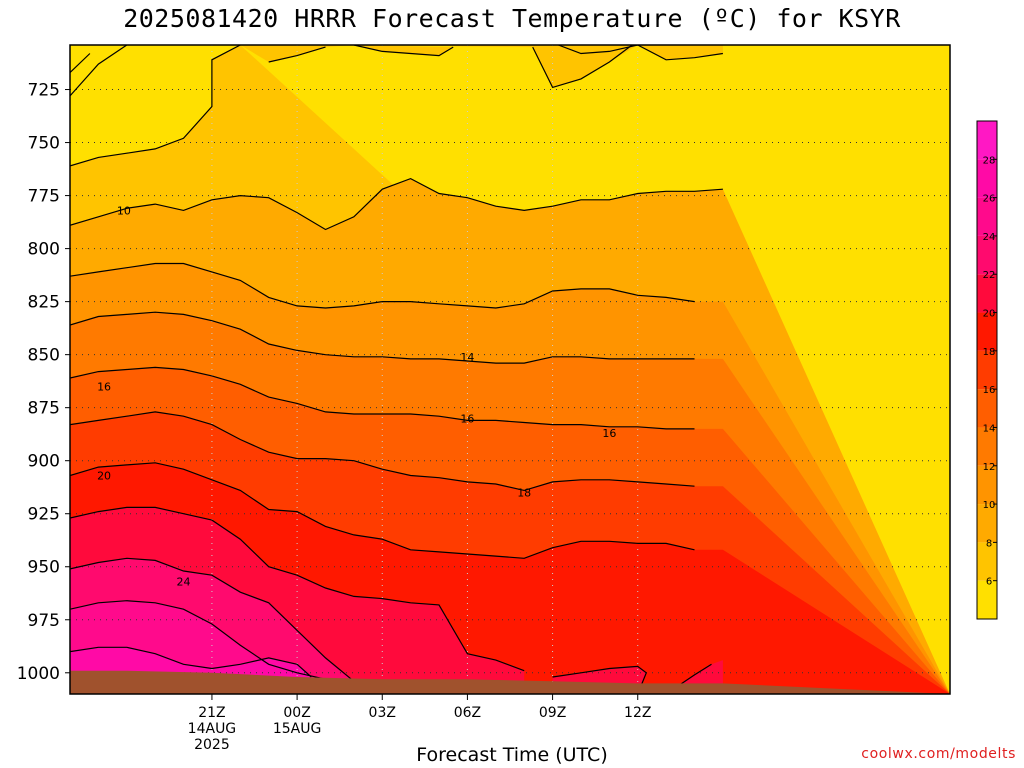  I want to click on colorbar-label: 10, so click(989, 505).